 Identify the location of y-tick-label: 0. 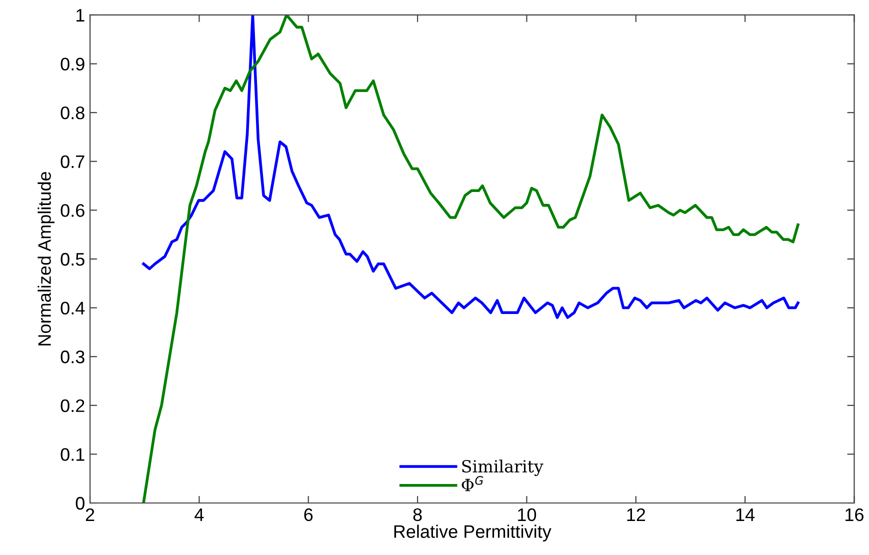
(80, 503).